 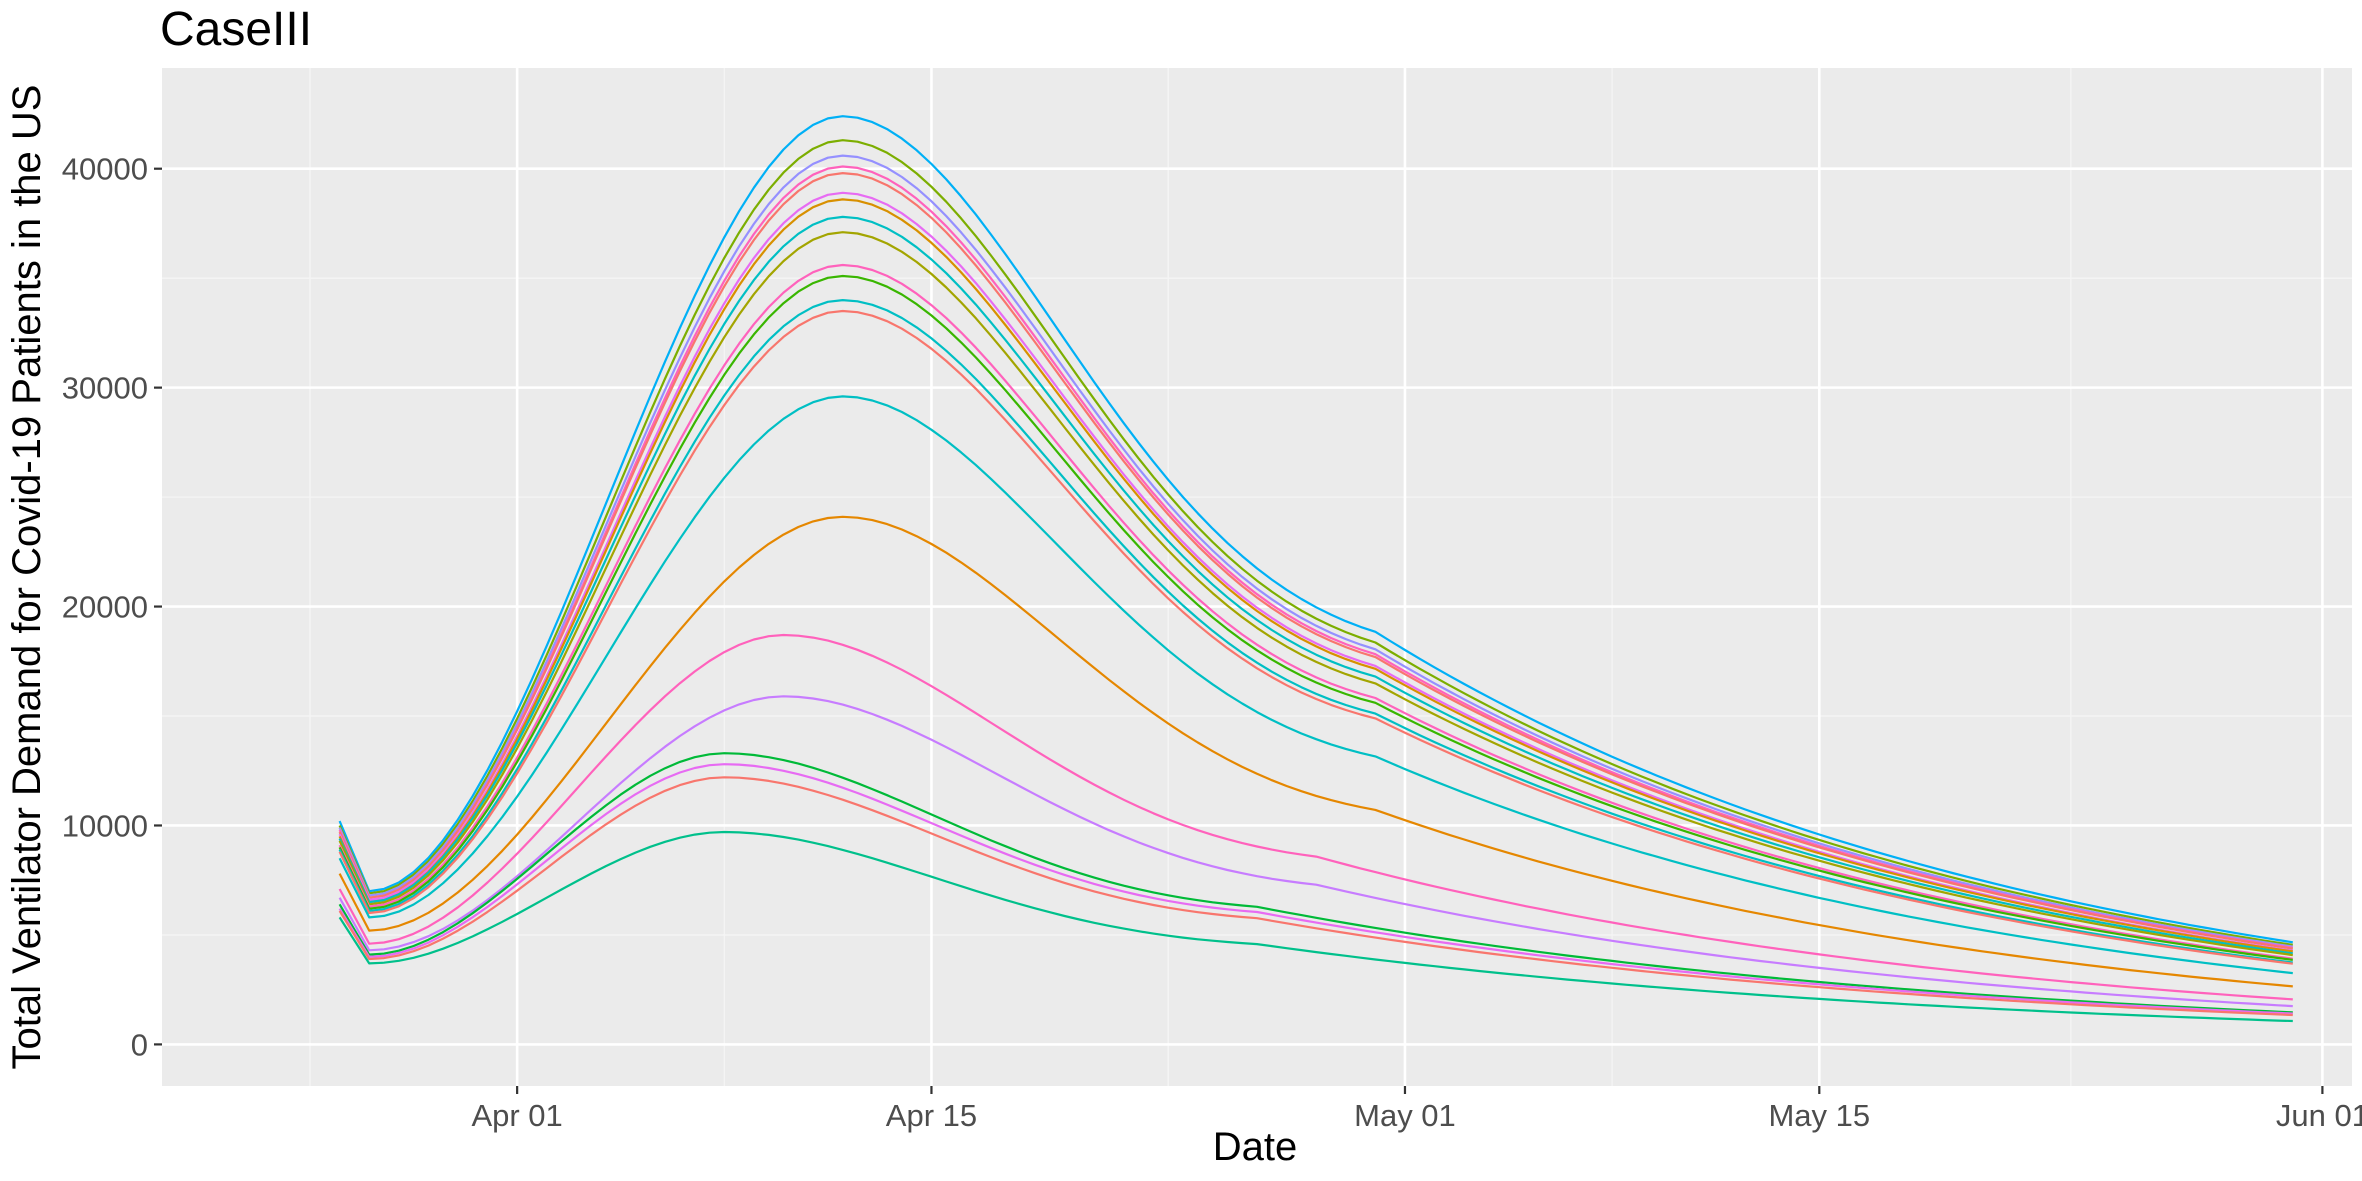 I want to click on chart-title: CaseIII, so click(x=236, y=29).